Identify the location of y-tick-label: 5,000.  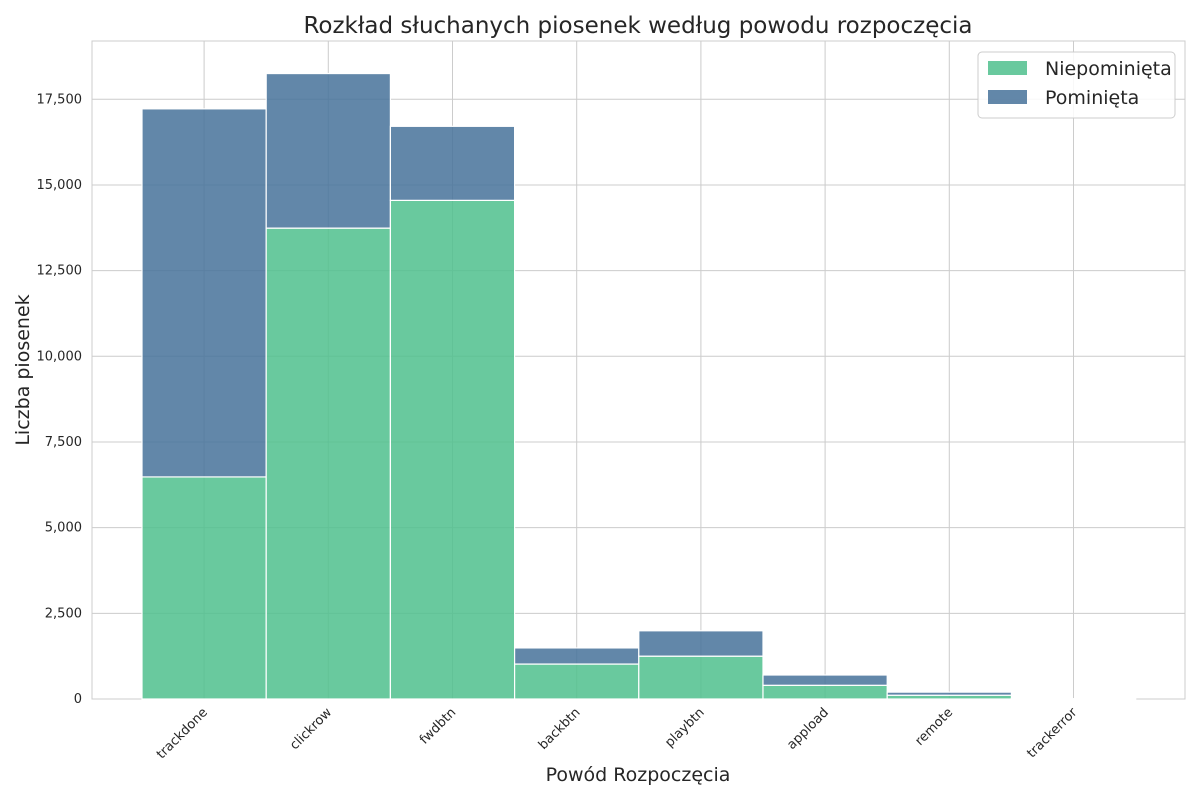
(63, 528).